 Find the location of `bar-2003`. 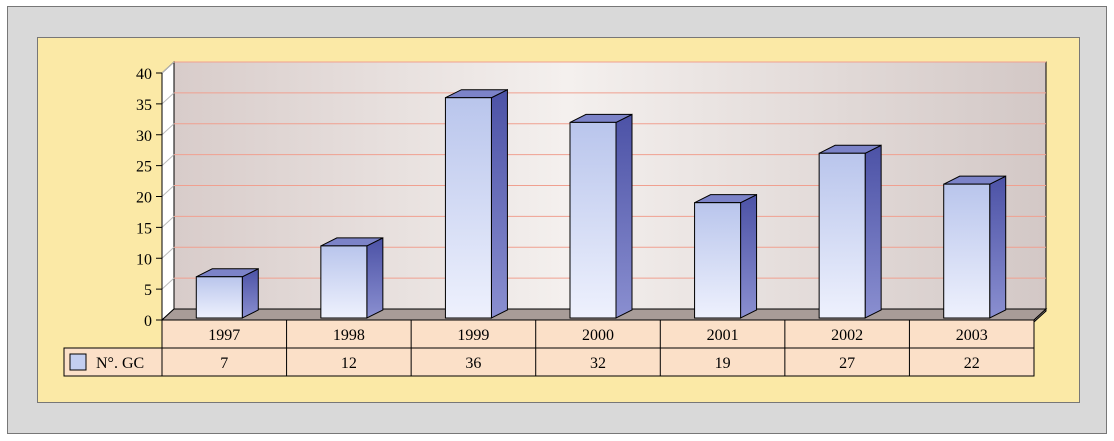

bar-2003 is located at coordinates (975, 247).